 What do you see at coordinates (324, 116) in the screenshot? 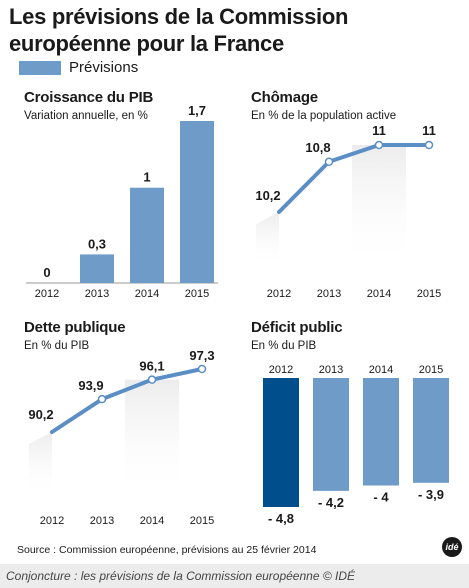
I see `chart-subtitle-unemployment: En % de la population active` at bounding box center [324, 116].